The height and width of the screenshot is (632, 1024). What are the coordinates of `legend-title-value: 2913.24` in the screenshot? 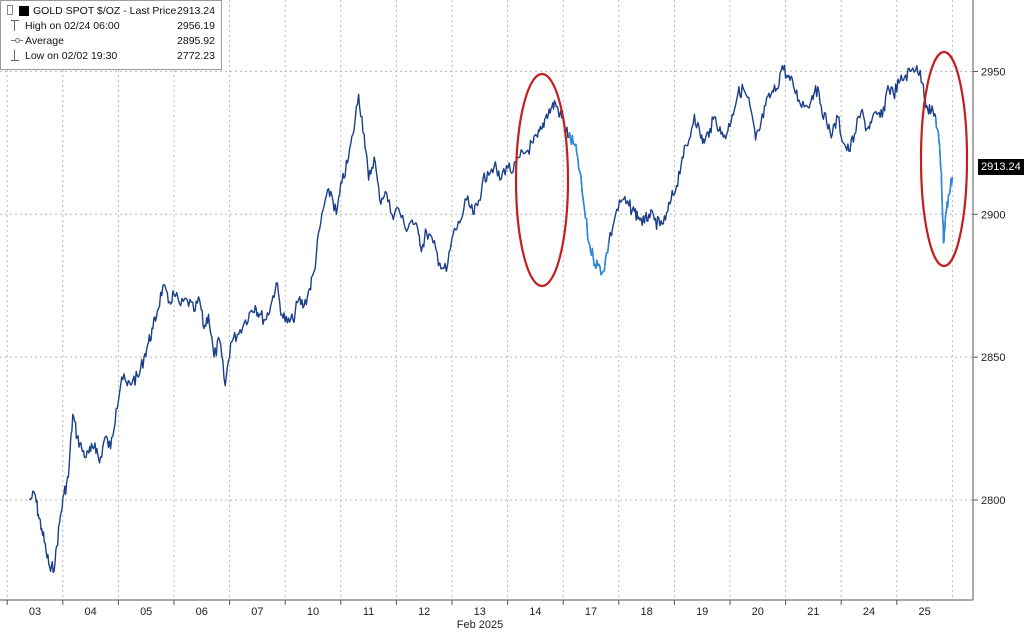 It's located at (196, 11).